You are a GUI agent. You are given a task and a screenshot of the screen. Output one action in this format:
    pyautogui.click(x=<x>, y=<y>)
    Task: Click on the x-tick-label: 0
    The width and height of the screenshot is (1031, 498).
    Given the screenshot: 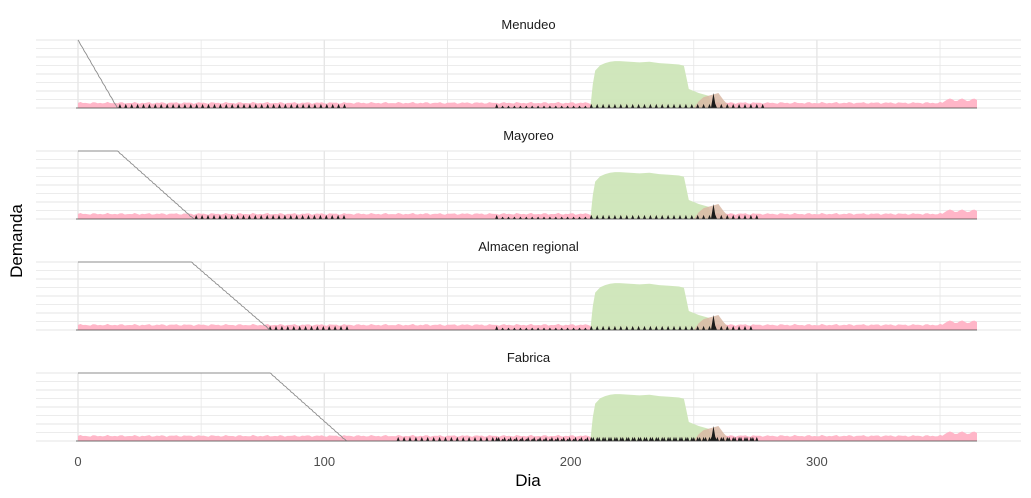 What is the action you would take?
    pyautogui.click(x=77, y=461)
    